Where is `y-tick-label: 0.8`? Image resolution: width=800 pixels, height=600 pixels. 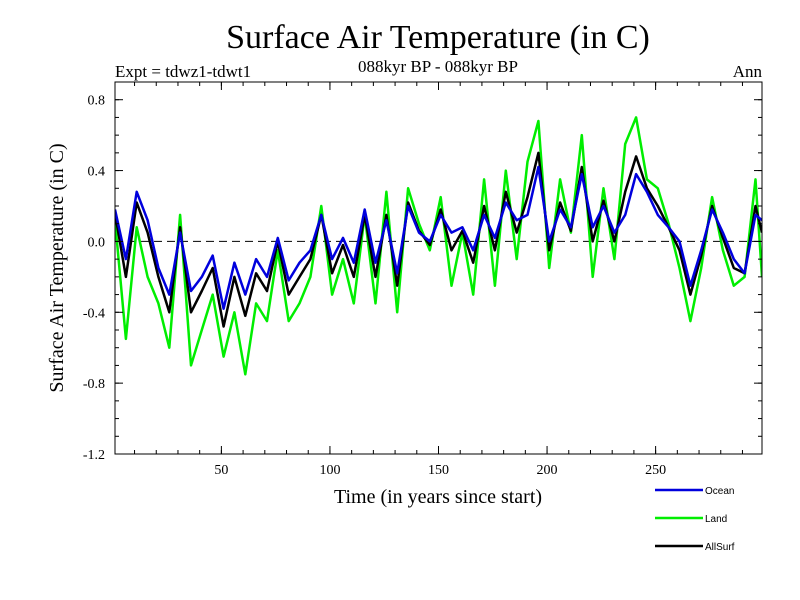 y-tick-label: 0.8 is located at coordinates (97, 101).